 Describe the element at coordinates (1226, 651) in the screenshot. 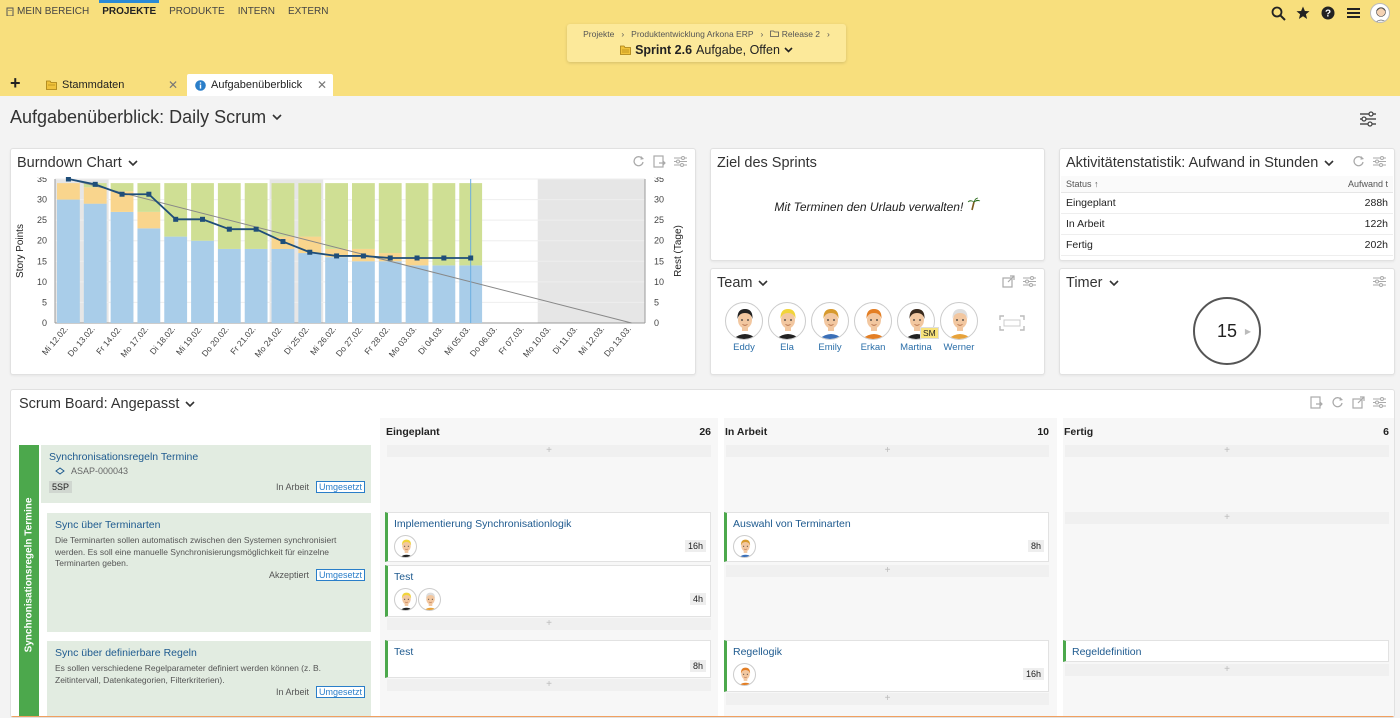

I see `task-card: Regeldefinition` at that location.